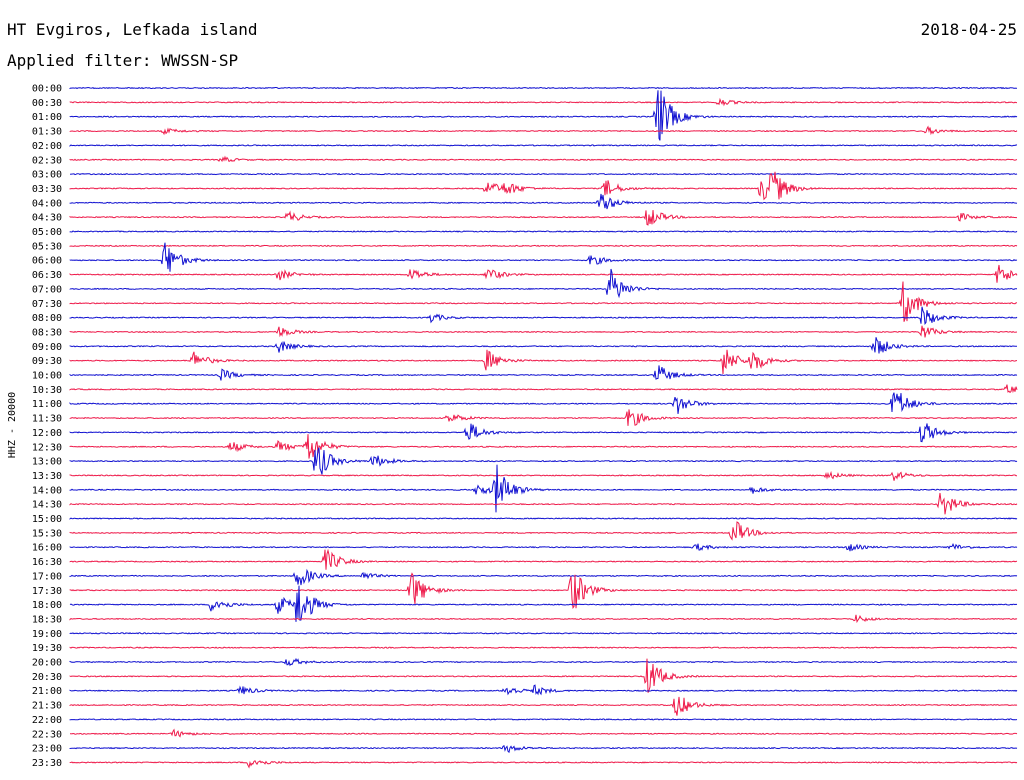 This screenshot has height=780, width=1024. Describe the element at coordinates (47, 304) in the screenshot. I see `row-time-label: 07:30` at that location.